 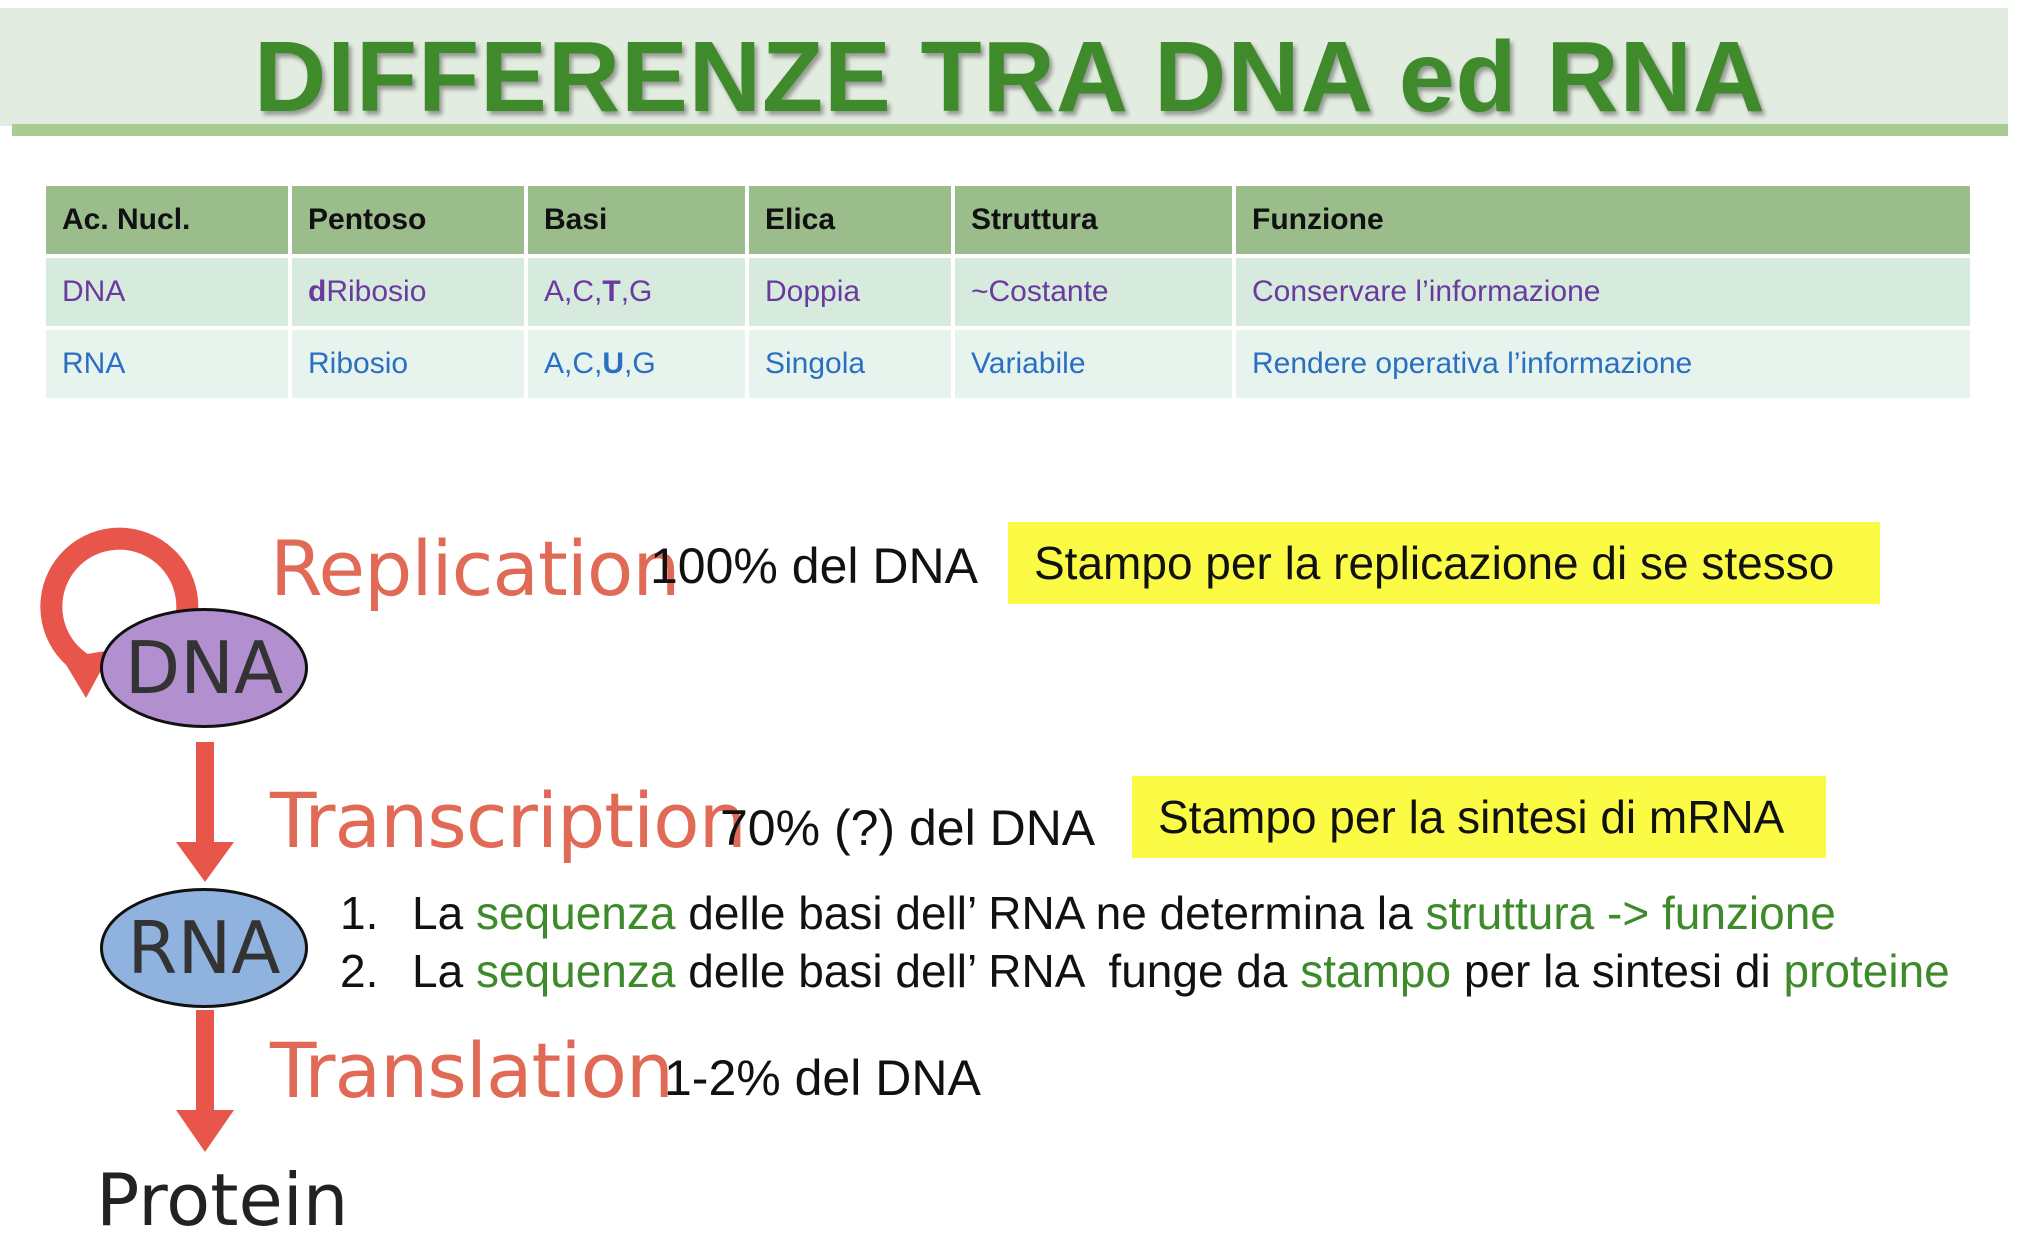 I want to click on cell-basi: A,C,U,G, so click(x=636, y=364).